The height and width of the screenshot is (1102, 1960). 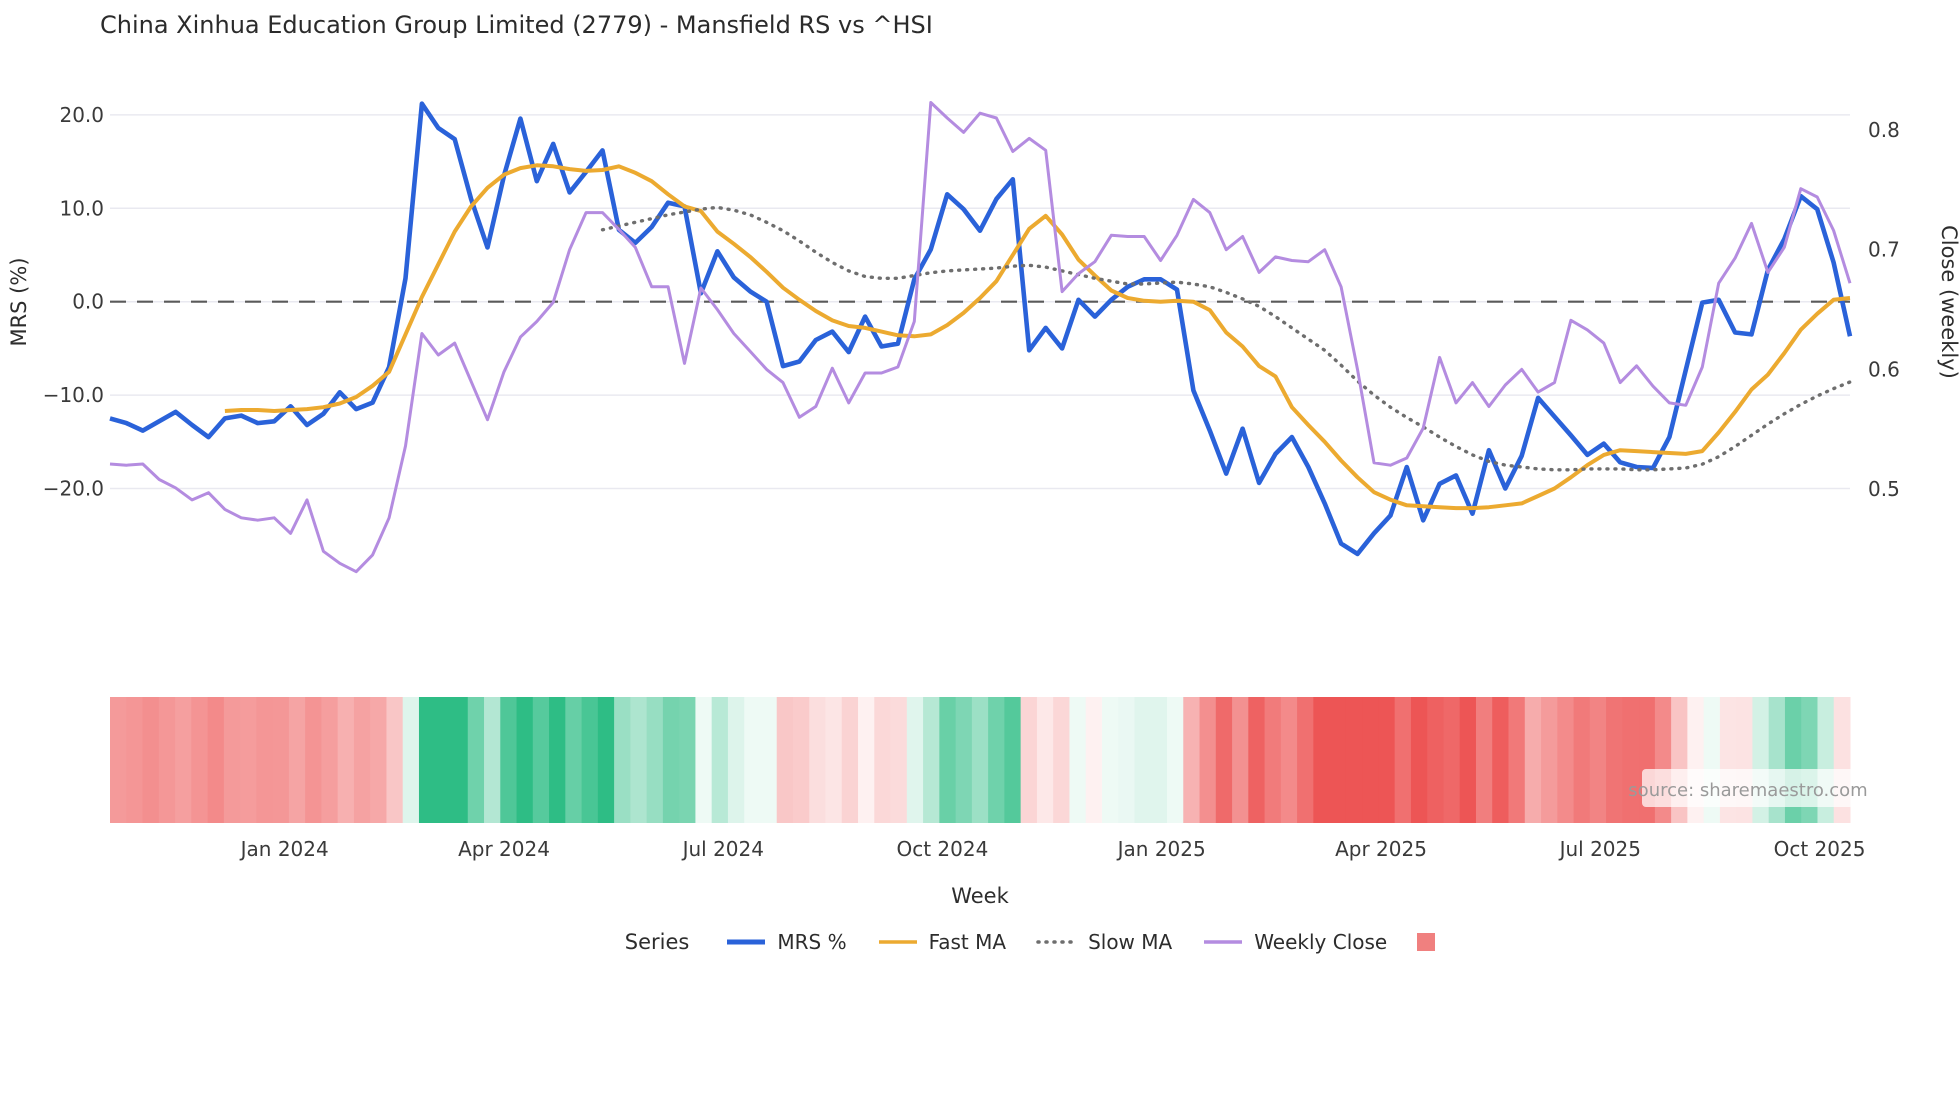 I want to click on left-axis-title: MRS (%), so click(x=19, y=301).